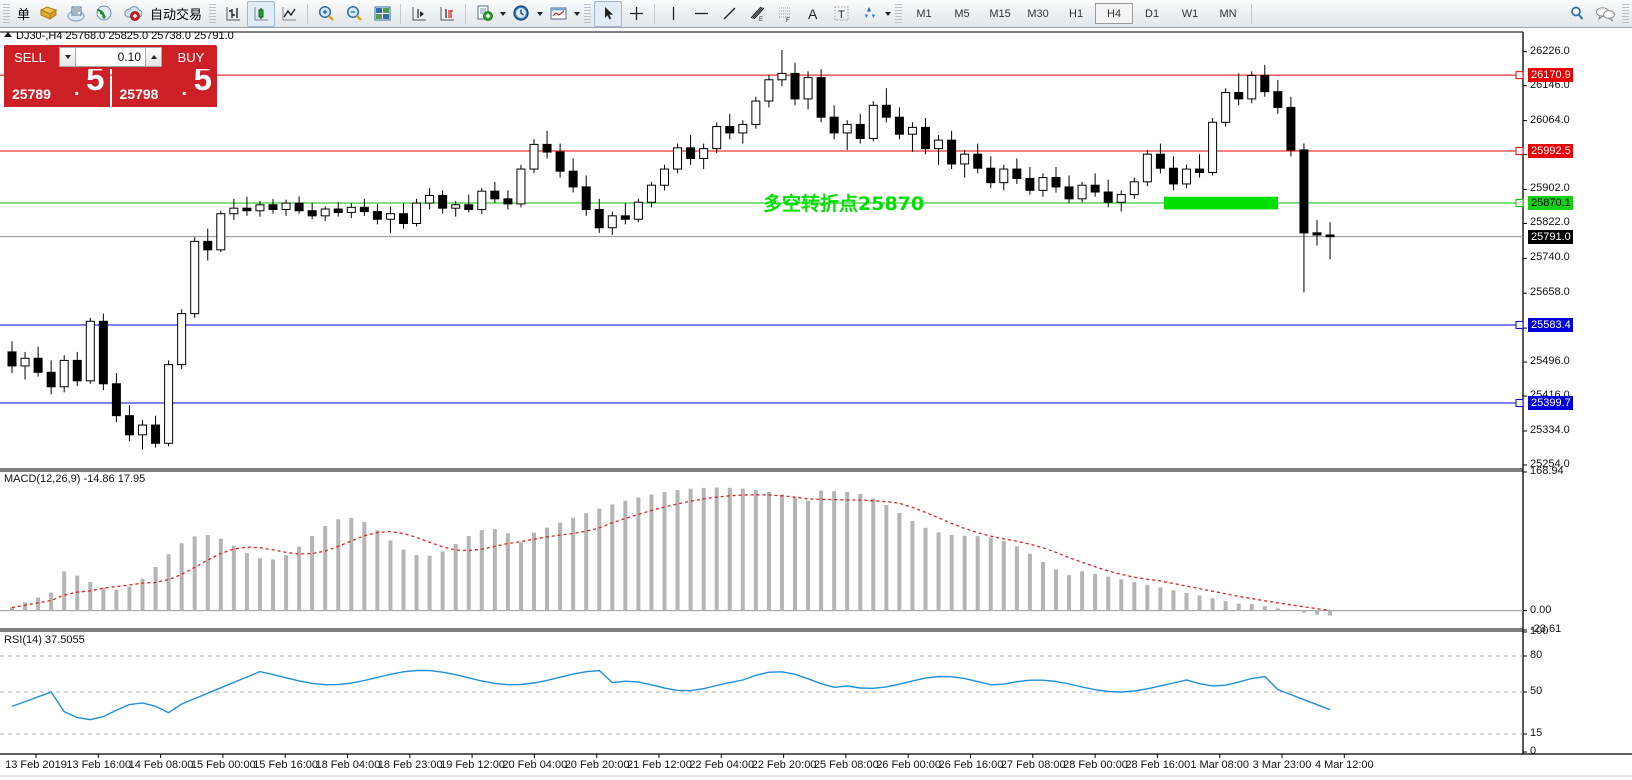  I want to click on candlestick-chart-icon, so click(261, 13).